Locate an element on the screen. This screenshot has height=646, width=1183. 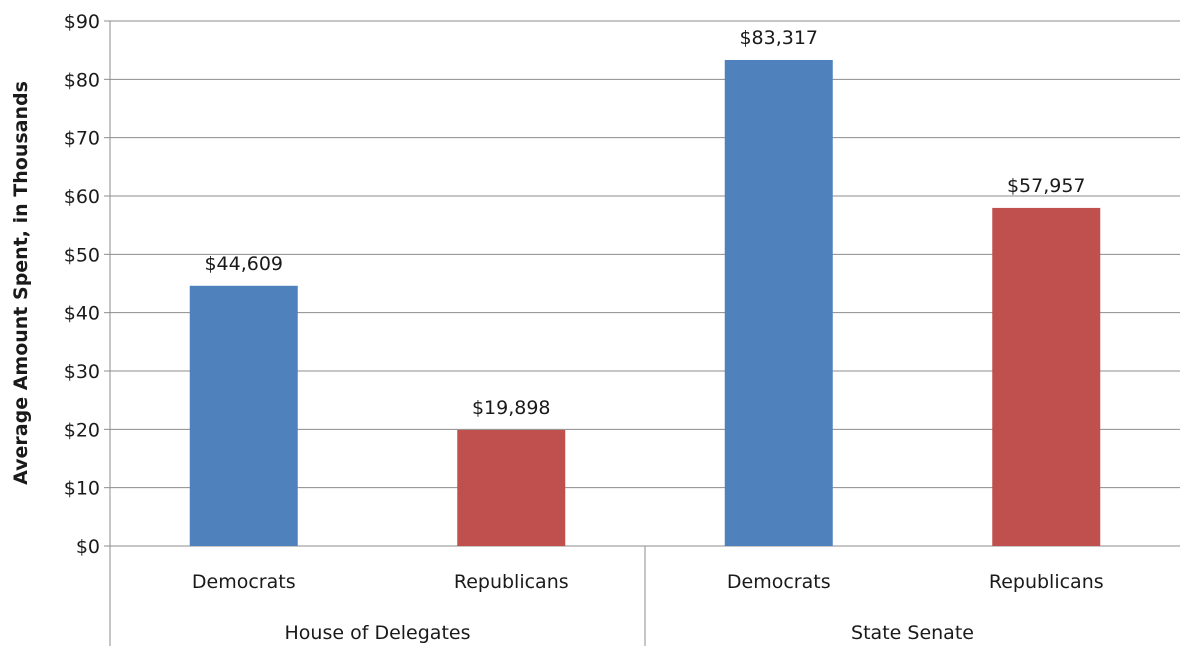
y-tick-label: $10 is located at coordinates (82, 489).